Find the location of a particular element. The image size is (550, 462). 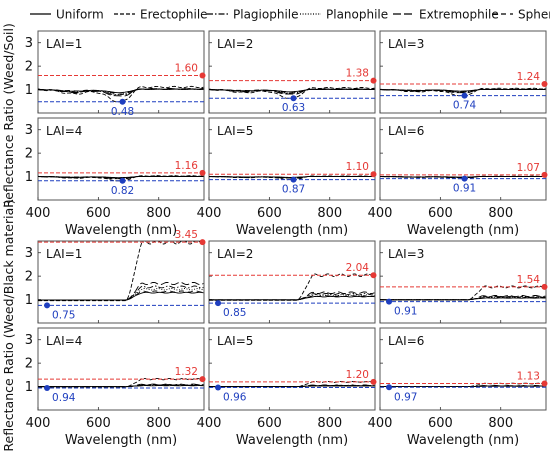

chart-panel: 1 2 3 1.60 0.48 LAI=1 is located at coordinates (115, 74).